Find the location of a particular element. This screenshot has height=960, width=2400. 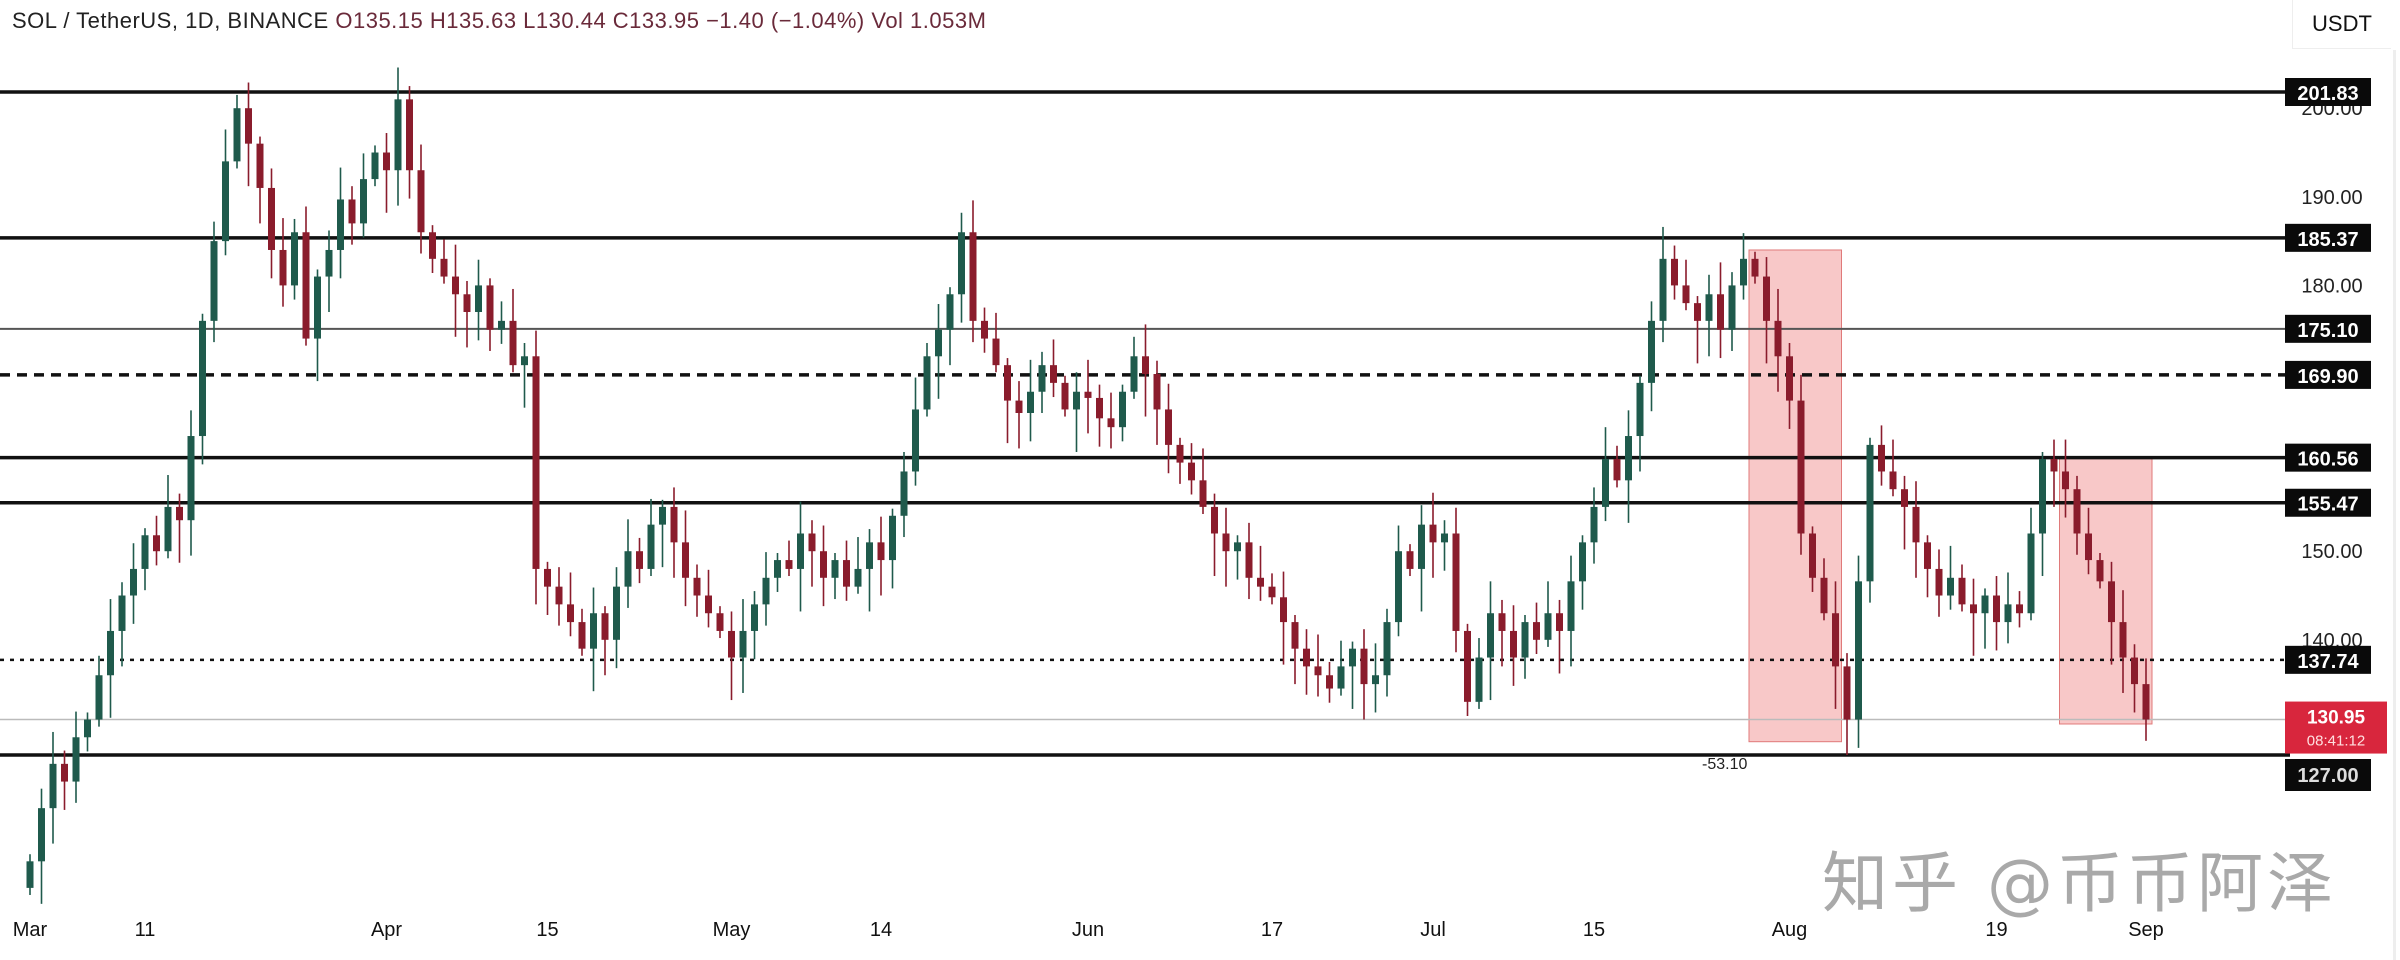

time-tick-label: Aug is located at coordinates (1790, 930).